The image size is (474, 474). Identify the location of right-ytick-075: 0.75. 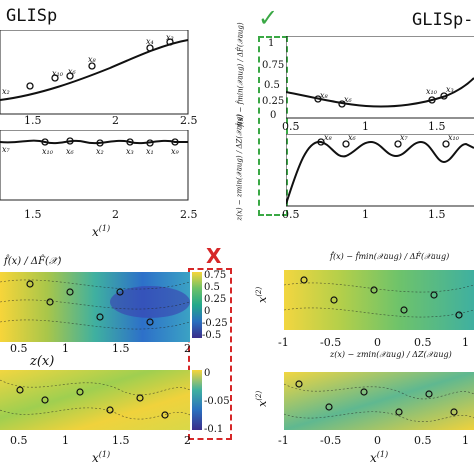
(273, 65).